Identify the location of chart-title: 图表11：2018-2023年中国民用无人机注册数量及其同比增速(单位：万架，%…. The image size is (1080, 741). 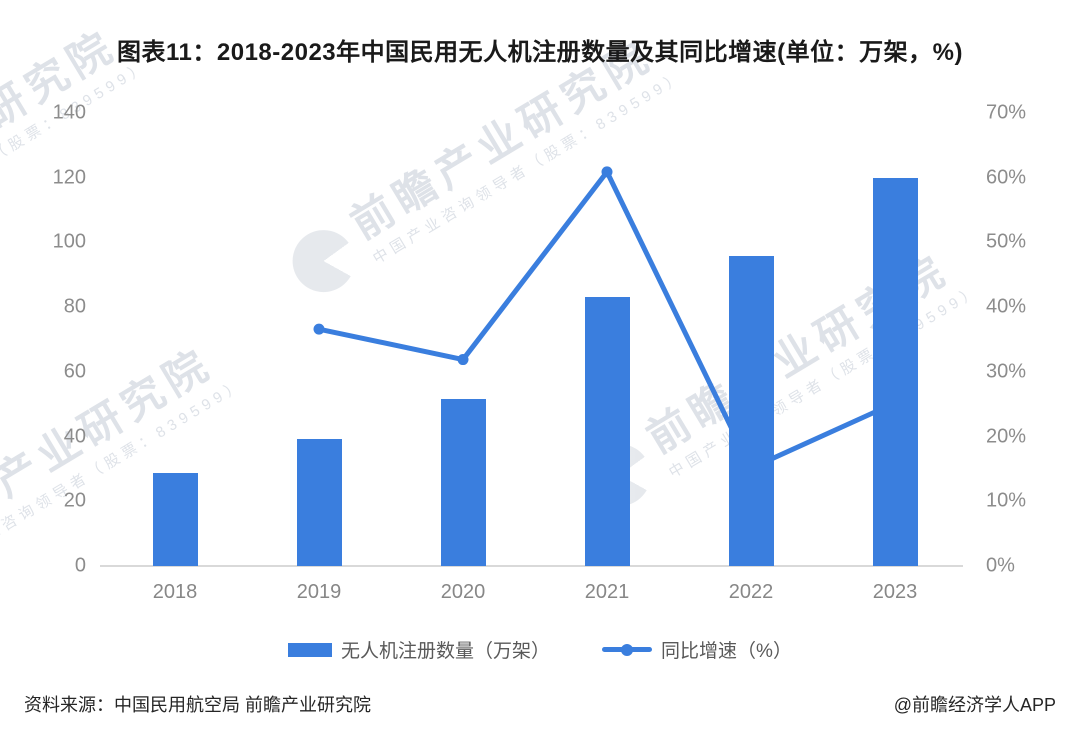
(540, 52).